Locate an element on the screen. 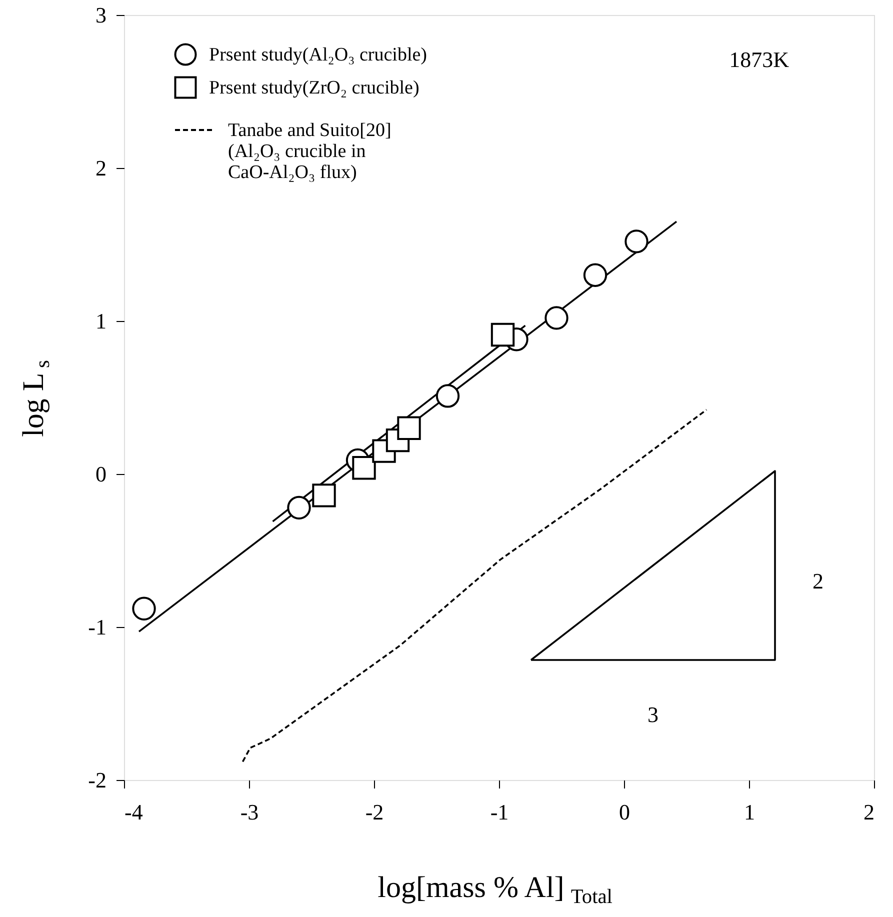  legend-label: Tanabe and Suito[20] (Al₂O₃ crucible in CaO-Al₂O₃ flux) is located at coordinates (310, 151).